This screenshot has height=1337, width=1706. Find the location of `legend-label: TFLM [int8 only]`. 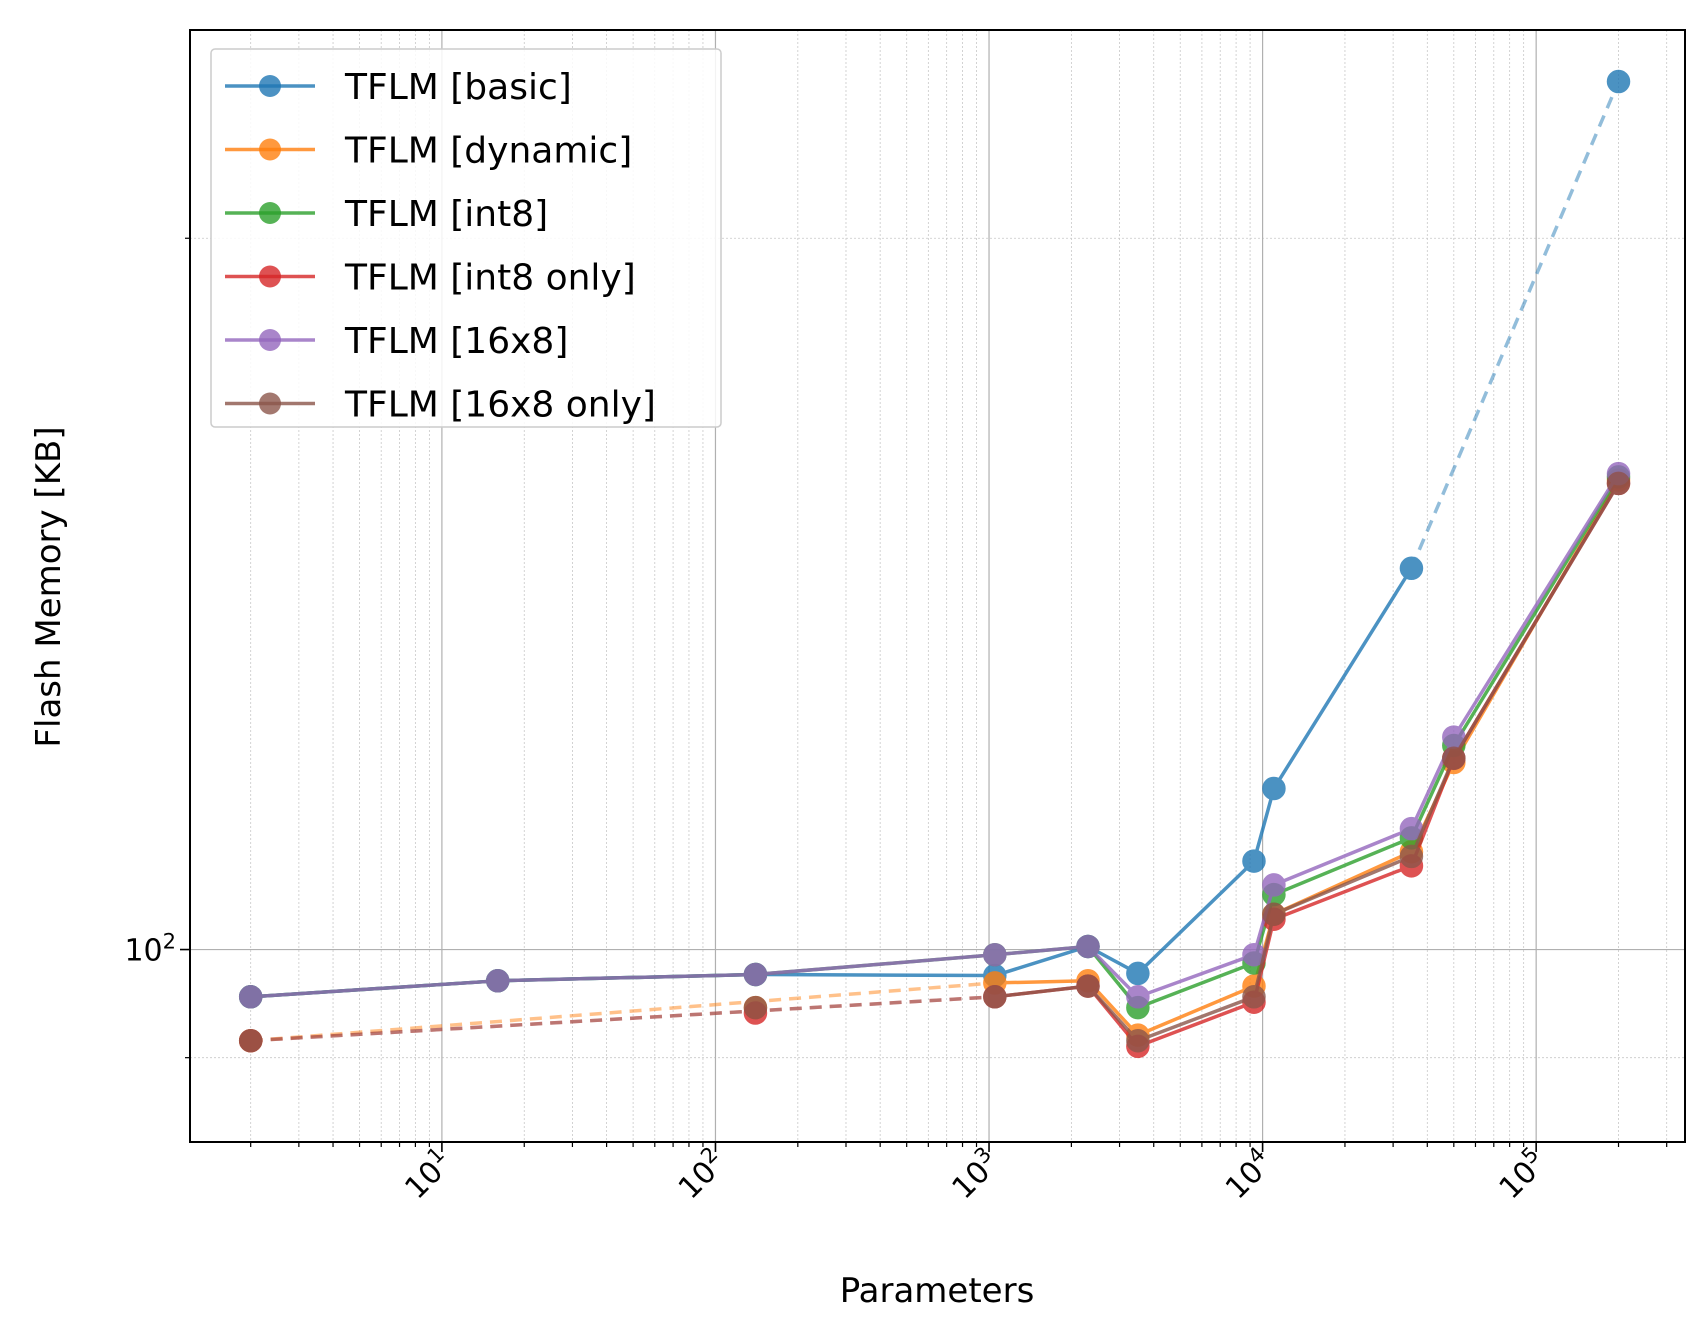

legend-label: TFLM [int8 only] is located at coordinates (490, 278).